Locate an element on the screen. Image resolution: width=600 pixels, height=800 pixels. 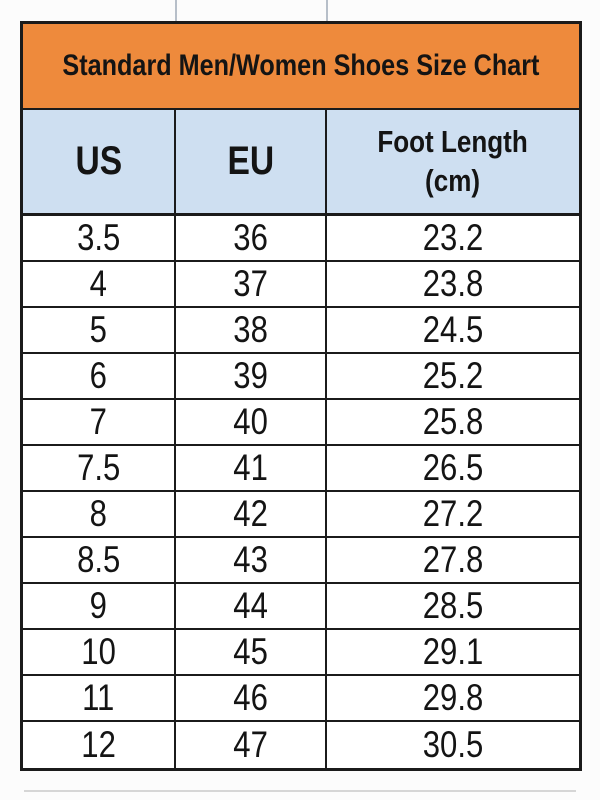
foot-length-cell: 27.8 is located at coordinates (453, 560).